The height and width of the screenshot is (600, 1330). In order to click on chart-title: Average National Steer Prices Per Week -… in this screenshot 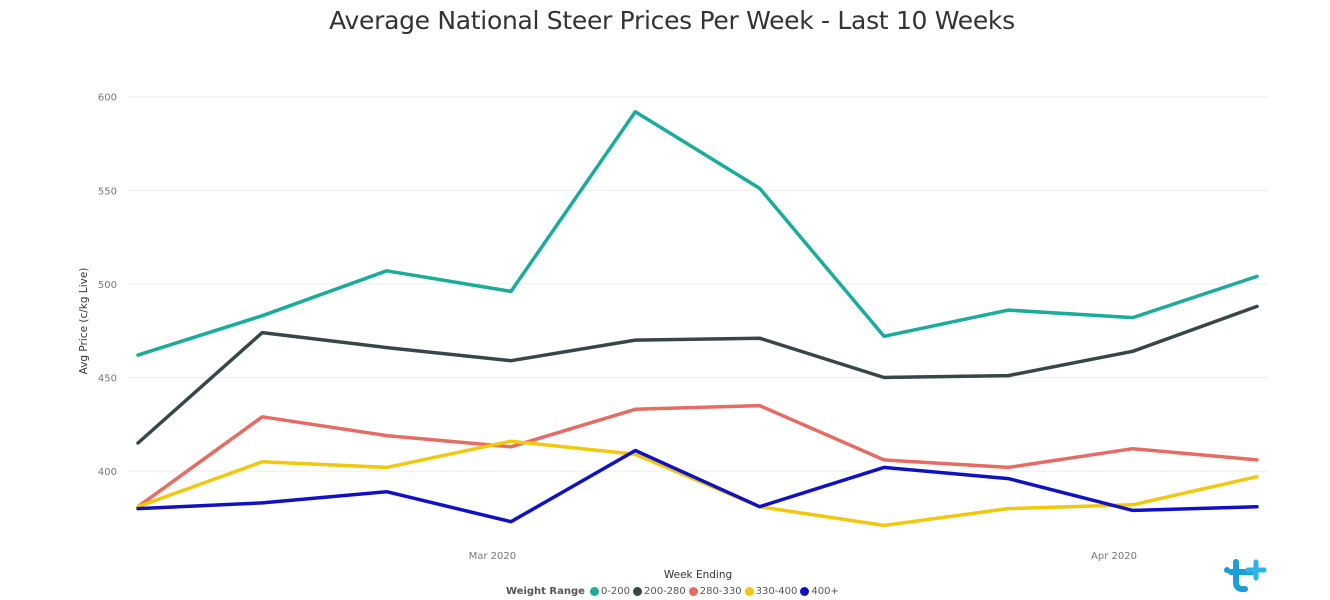, I will do `click(672, 20)`.